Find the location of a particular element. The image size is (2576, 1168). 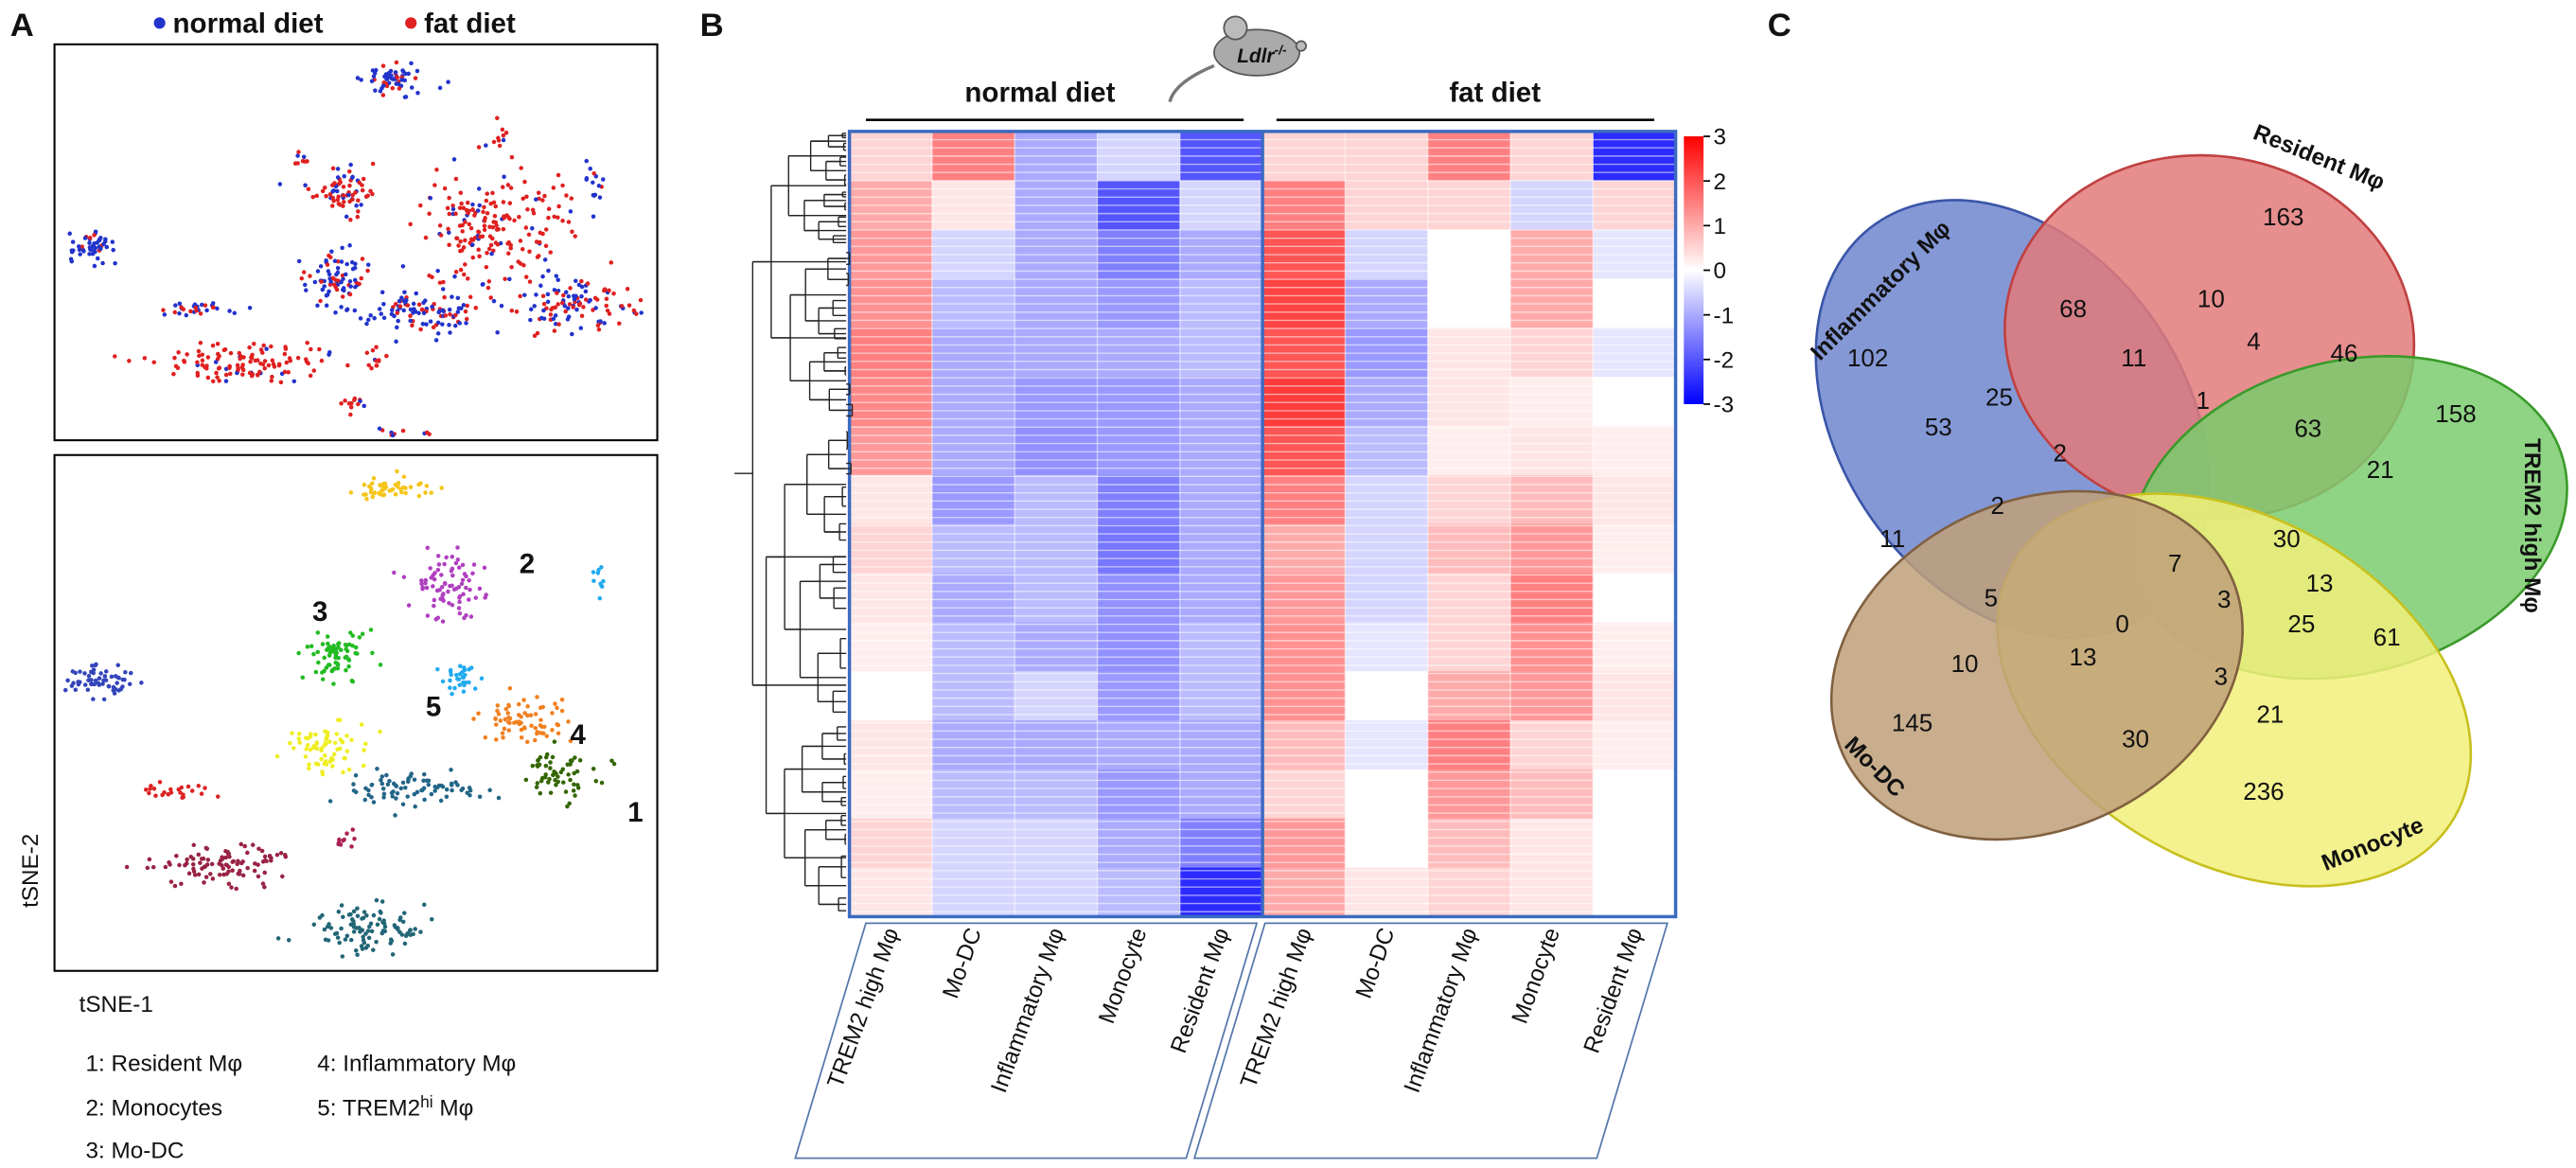

venn-count: 7 is located at coordinates (2174, 563).